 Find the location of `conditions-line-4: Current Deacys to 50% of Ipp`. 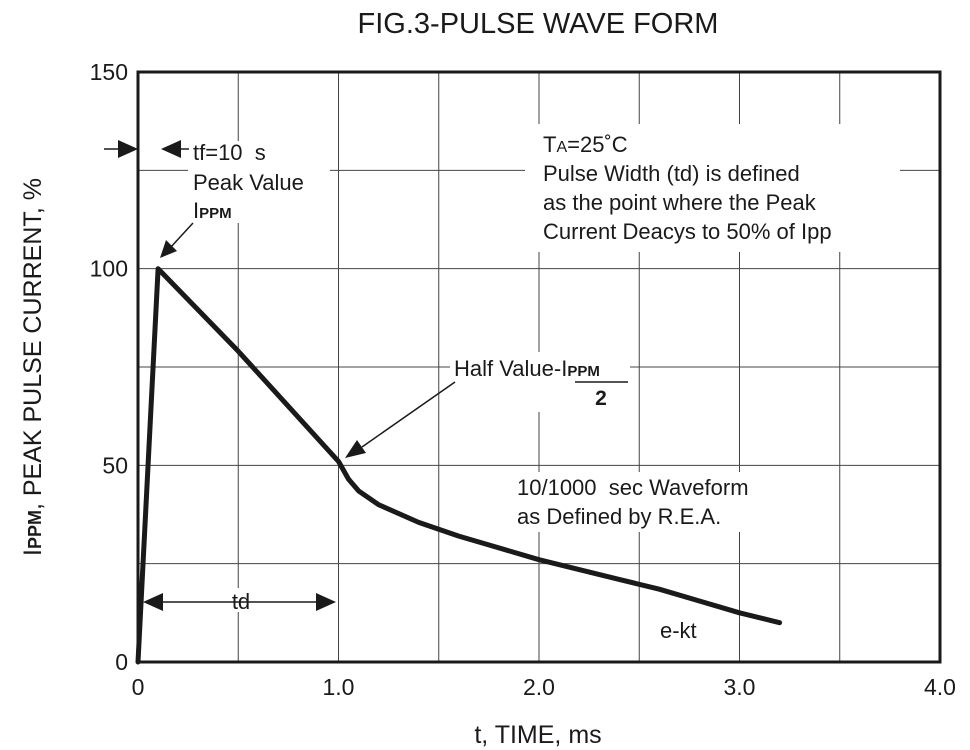

conditions-line-4: Current Deacys to 50% of Ipp is located at coordinates (687, 231).